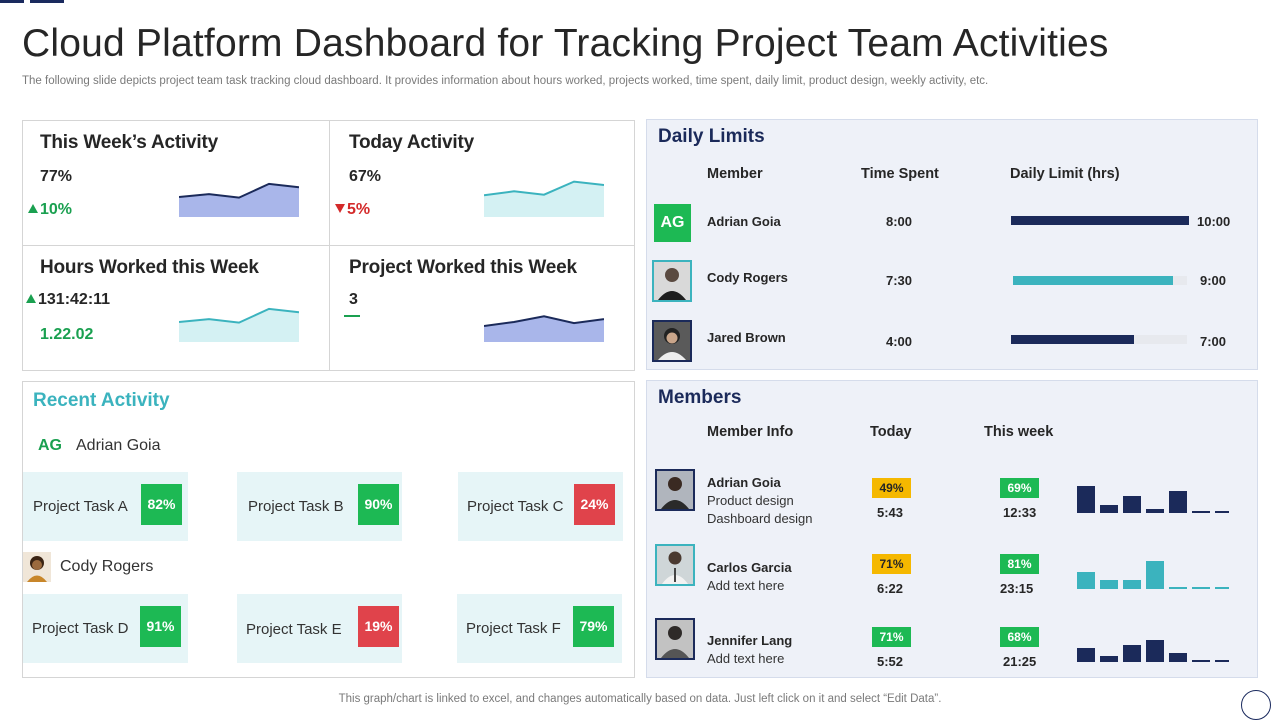 This screenshot has height=720, width=1280. I want to click on kpi-underline, so click(352, 316).